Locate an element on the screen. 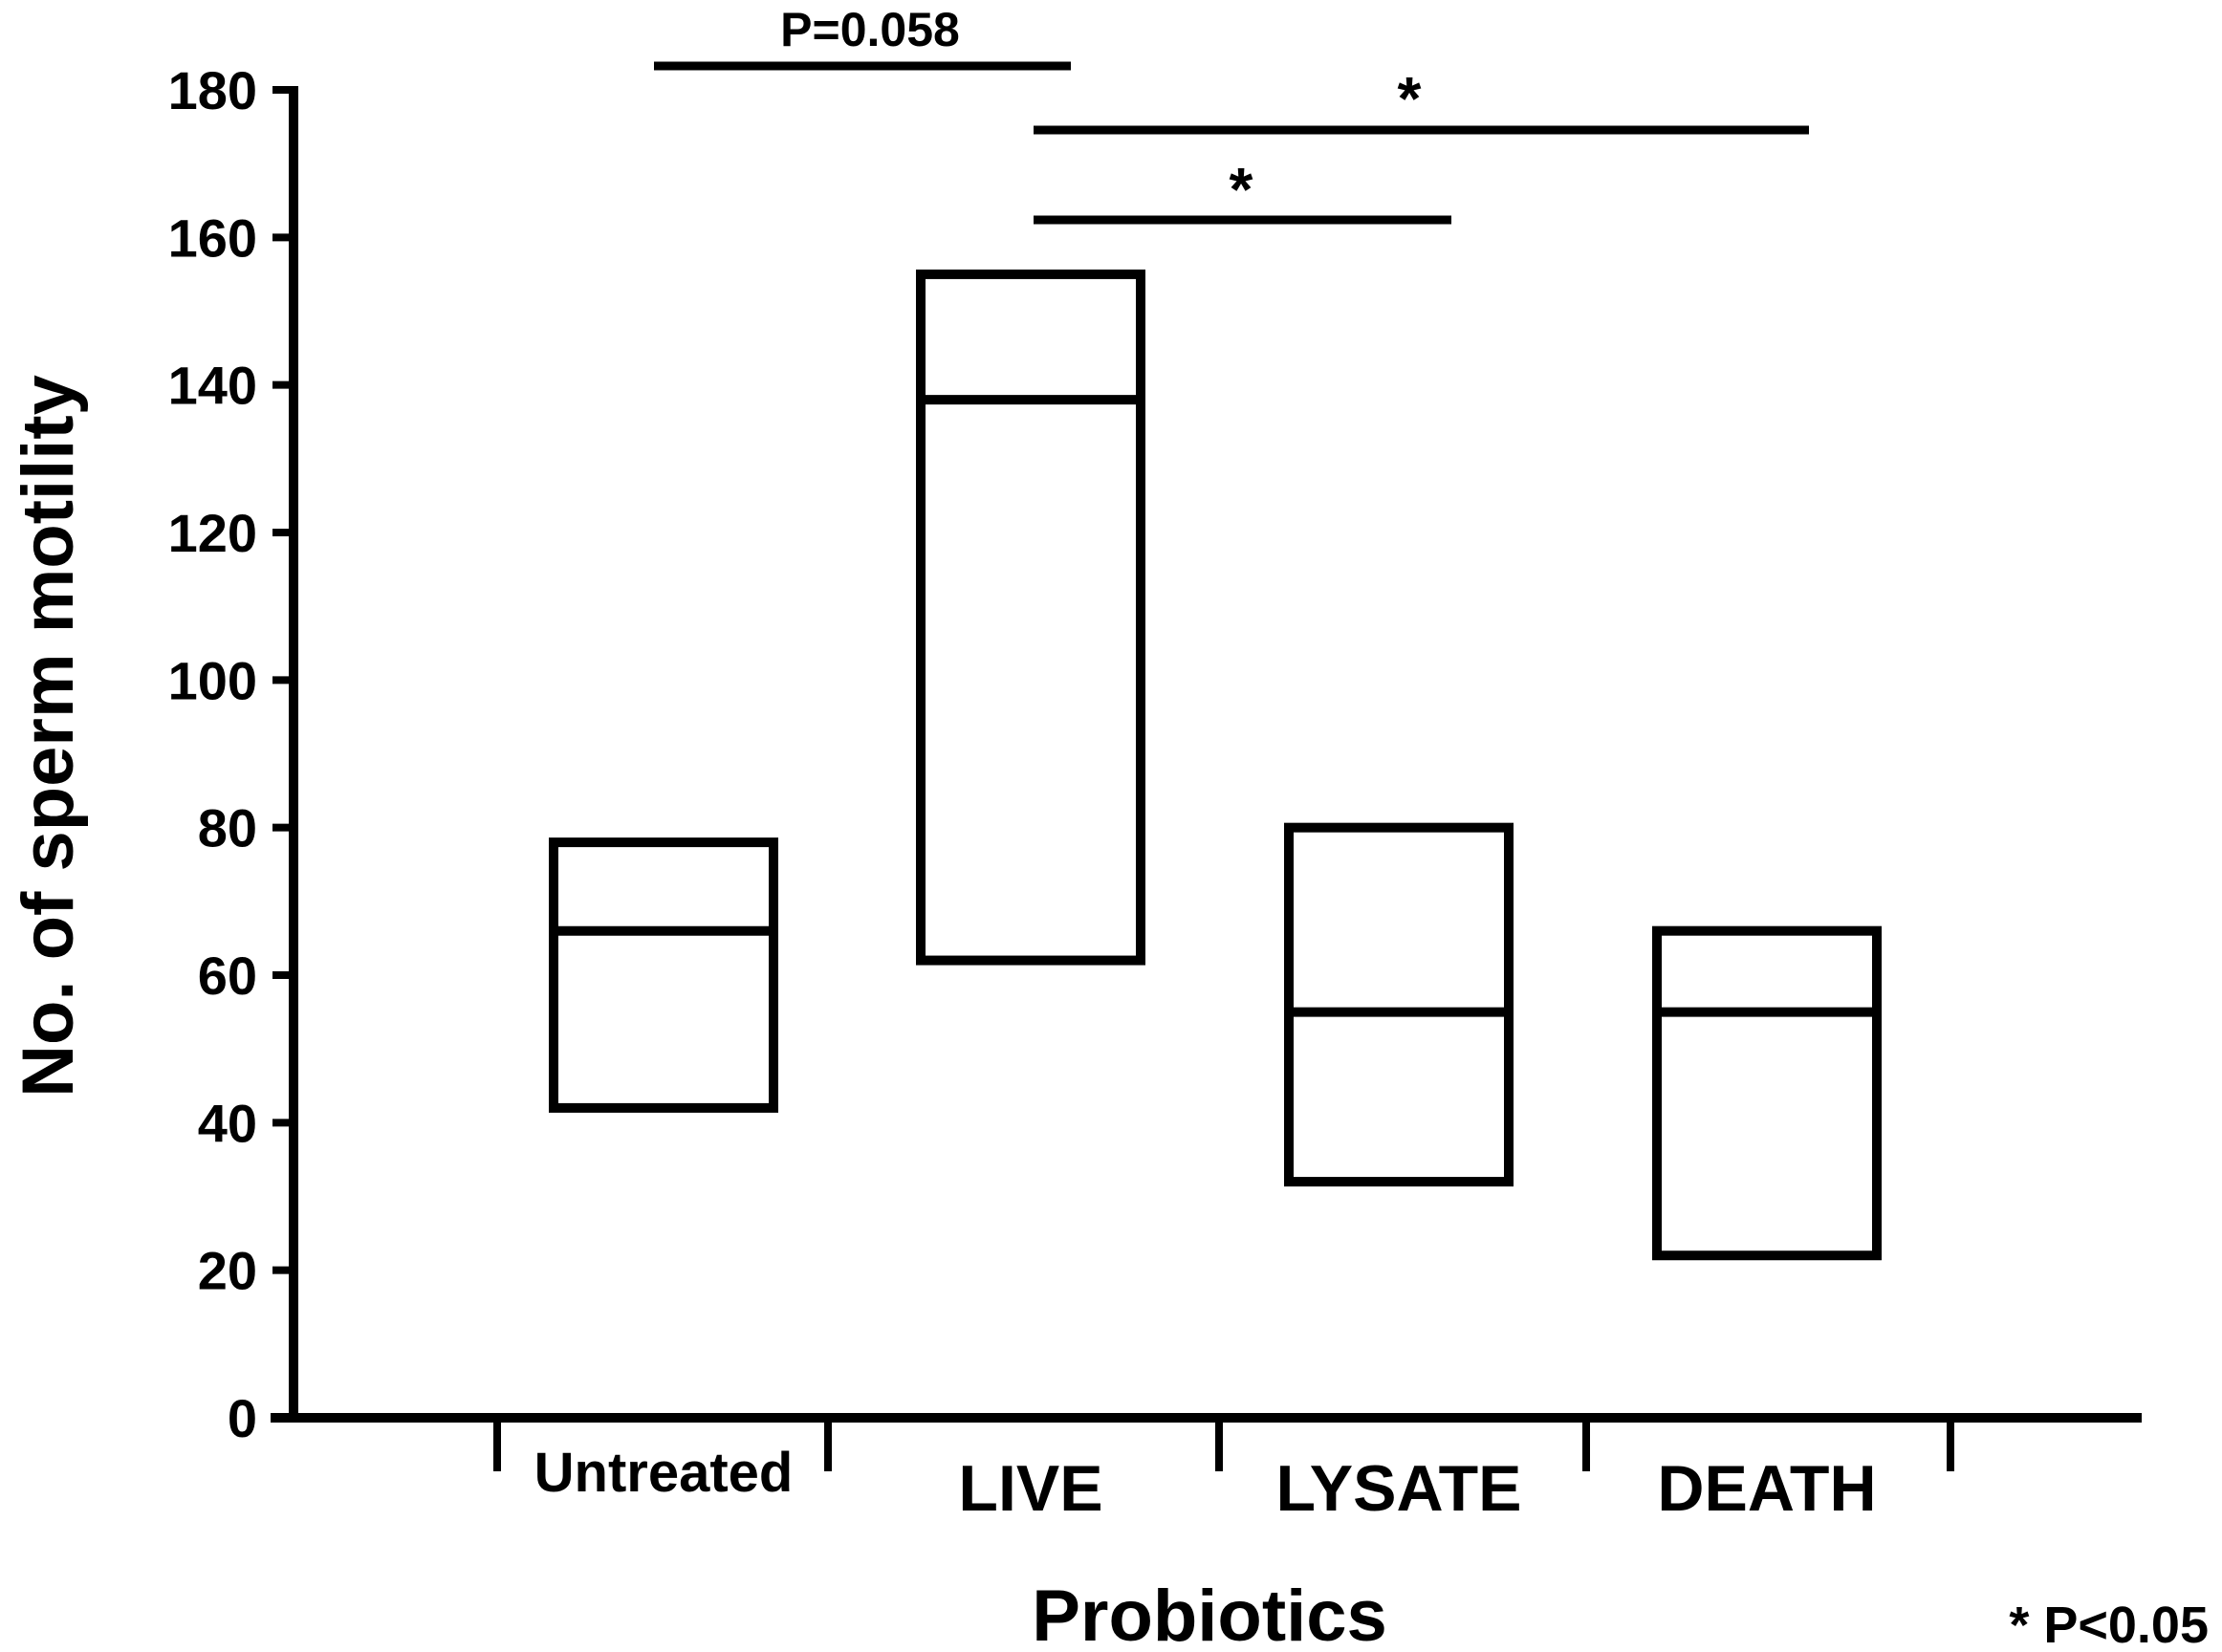  bracket-label: P=0.058 is located at coordinates (870, 29).